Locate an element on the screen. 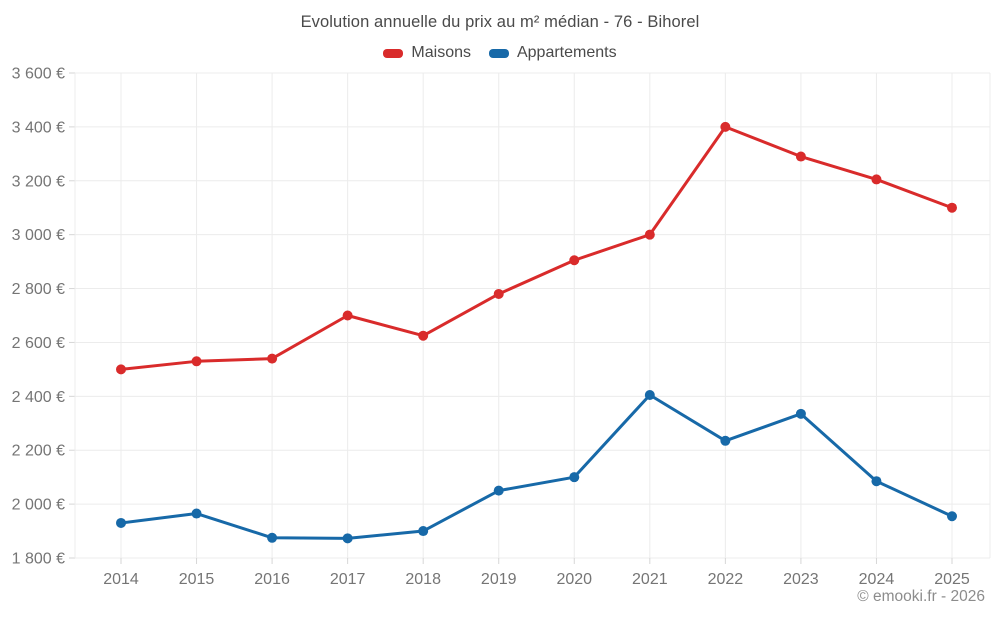 The width and height of the screenshot is (1000, 625). x-tick-label: 2025 is located at coordinates (952, 579).